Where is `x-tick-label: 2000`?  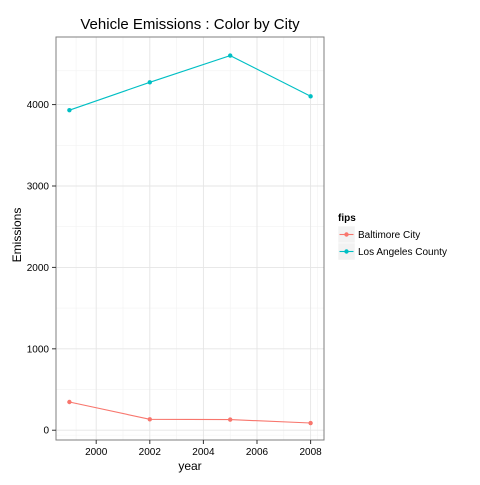 x-tick-label: 2000 is located at coordinates (96, 452).